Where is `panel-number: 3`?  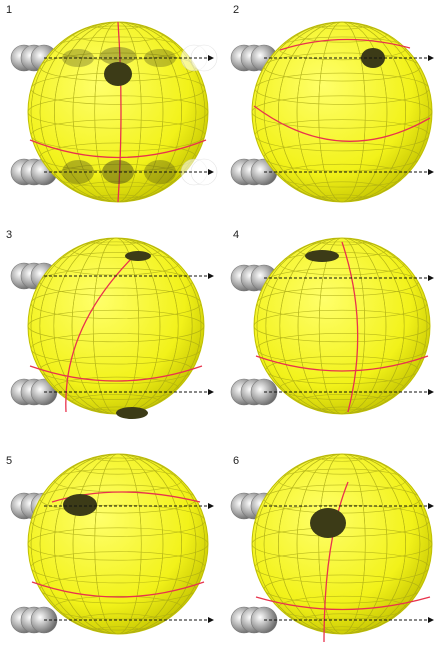 panel-number: 3 is located at coordinates (9, 235).